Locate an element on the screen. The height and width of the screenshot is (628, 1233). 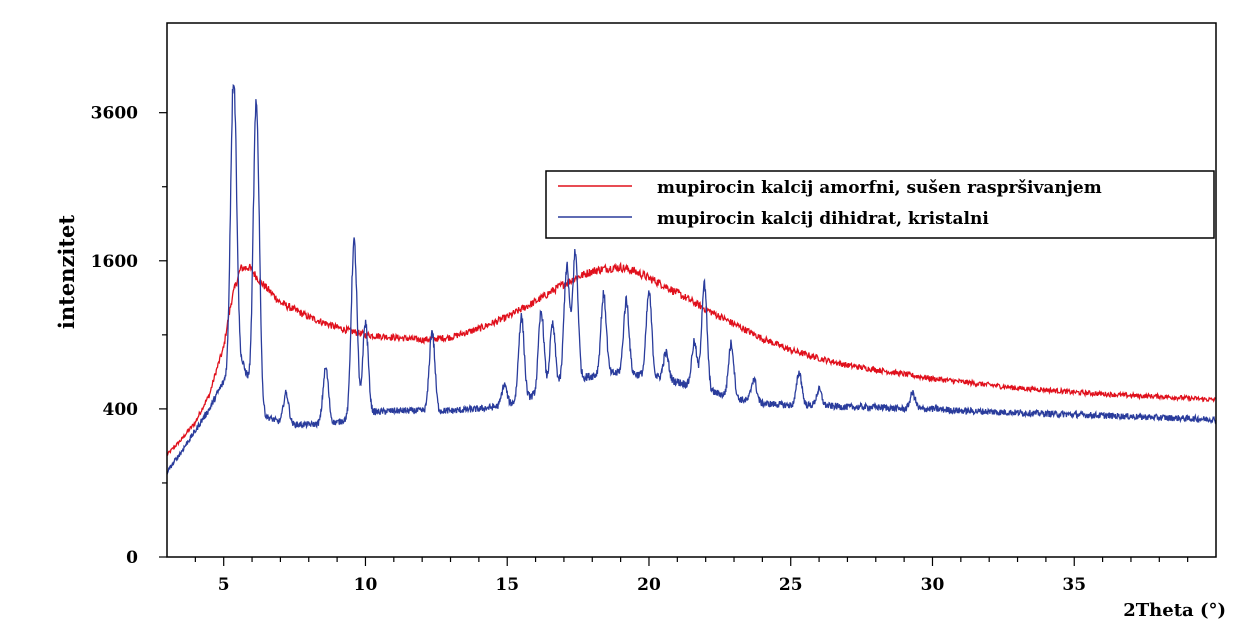
y-tick-label: 0 is located at coordinates (132, 558).